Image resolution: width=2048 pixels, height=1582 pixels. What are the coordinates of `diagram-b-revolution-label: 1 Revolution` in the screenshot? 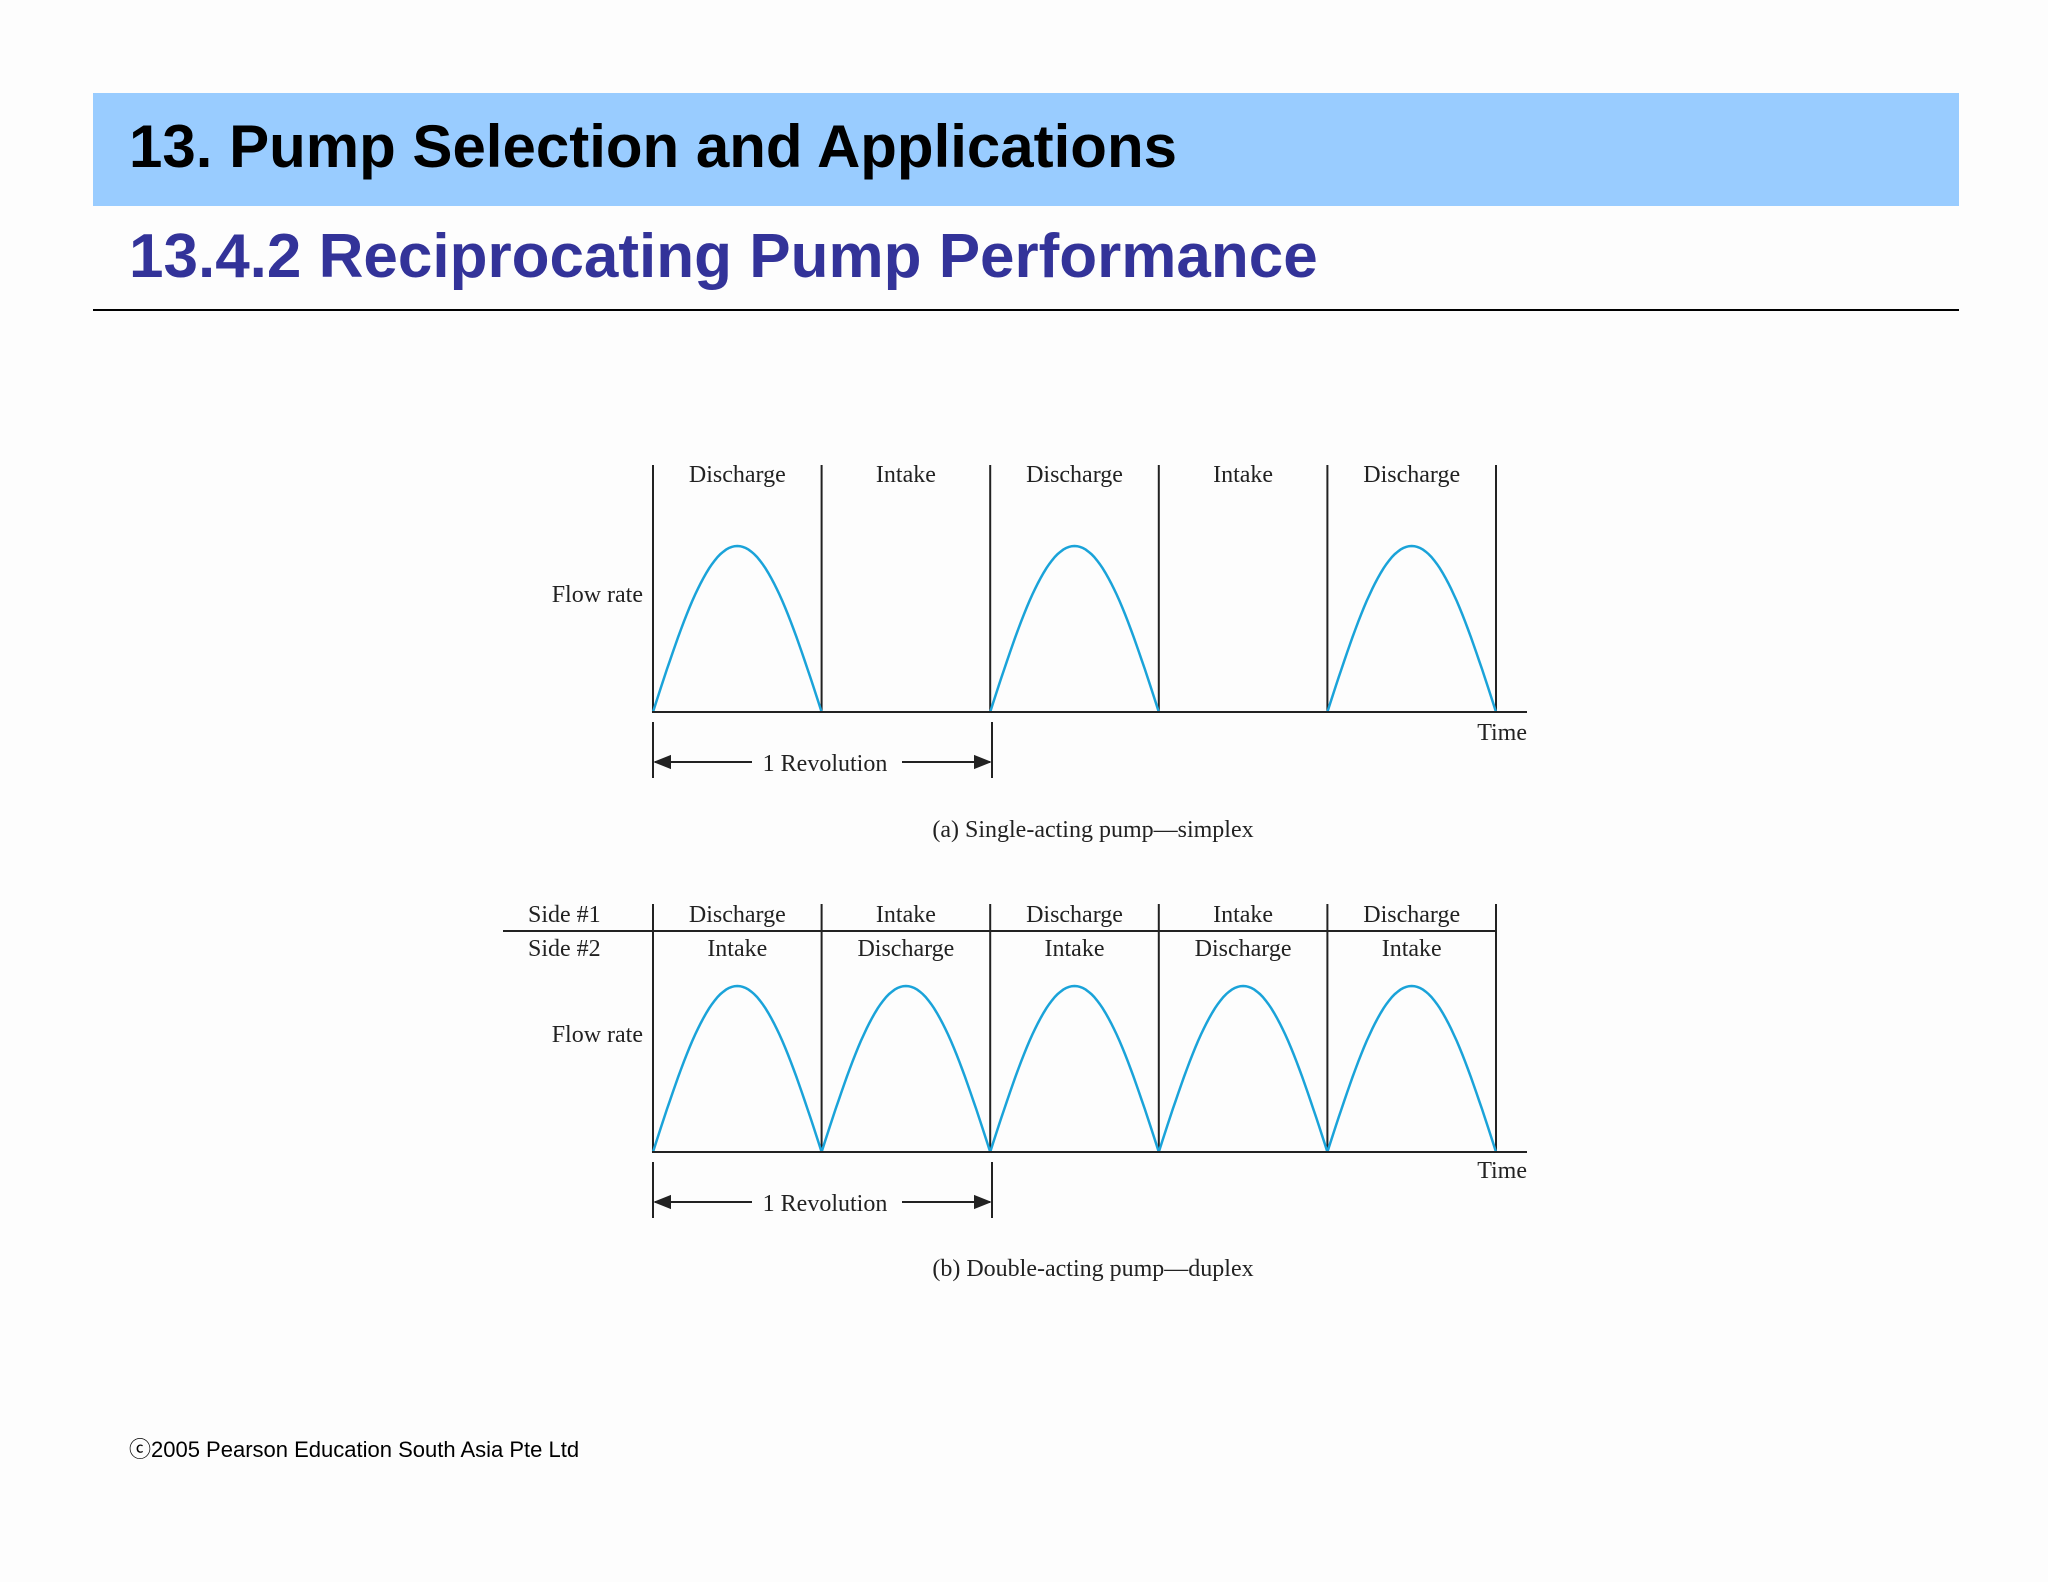 It's located at (825, 1204).